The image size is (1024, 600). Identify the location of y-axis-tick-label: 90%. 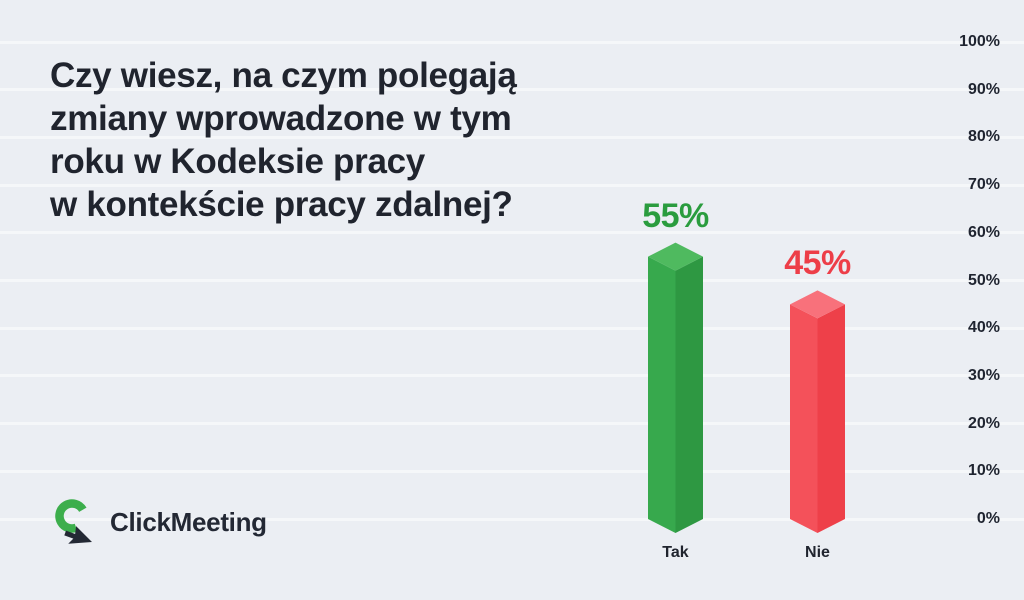
(983, 89).